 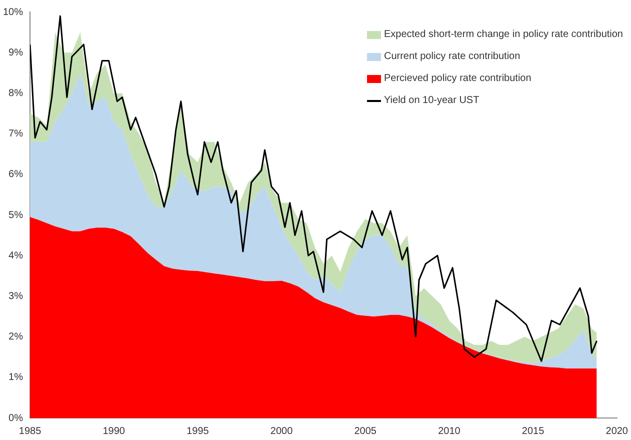 I want to click on x-tick-label: 2020, so click(x=617, y=431).